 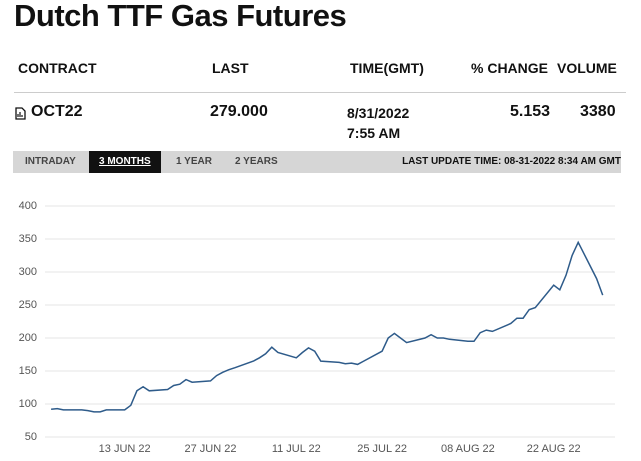 I want to click on x-tick-label: 11 JUL 22, so click(x=296, y=449).